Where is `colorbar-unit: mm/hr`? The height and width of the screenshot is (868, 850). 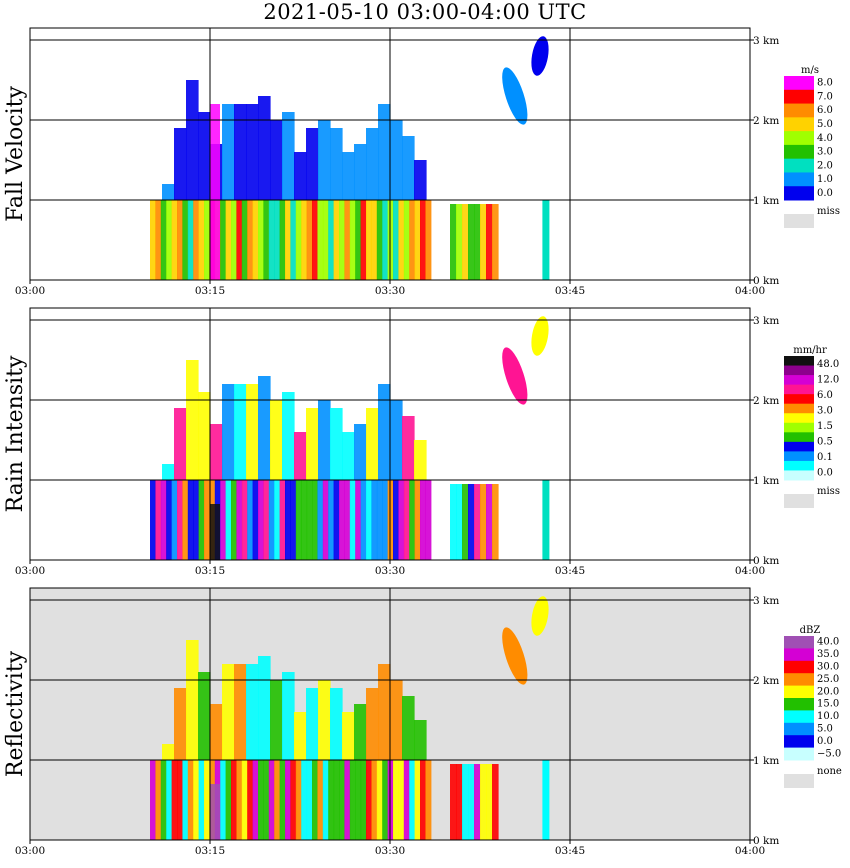 colorbar-unit: mm/hr is located at coordinates (810, 350).